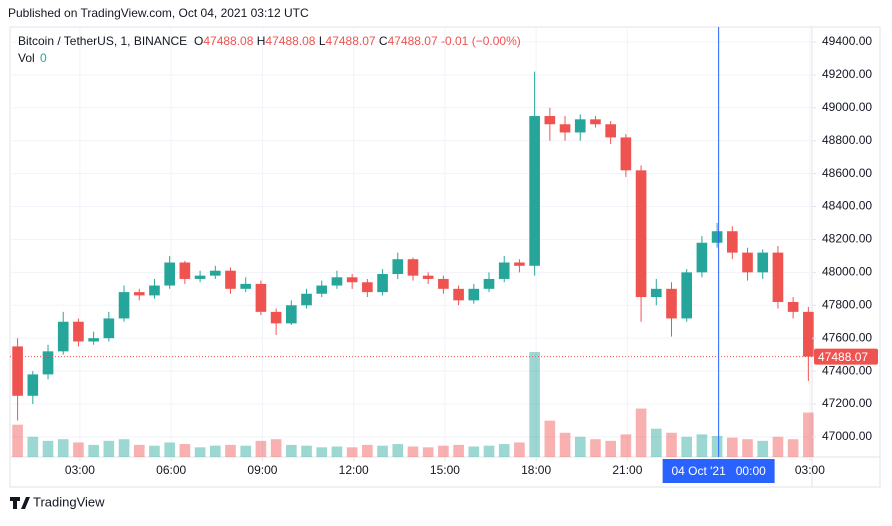  What do you see at coordinates (847, 337) in the screenshot?
I see `y-tick-label: 47600.00` at bounding box center [847, 337].